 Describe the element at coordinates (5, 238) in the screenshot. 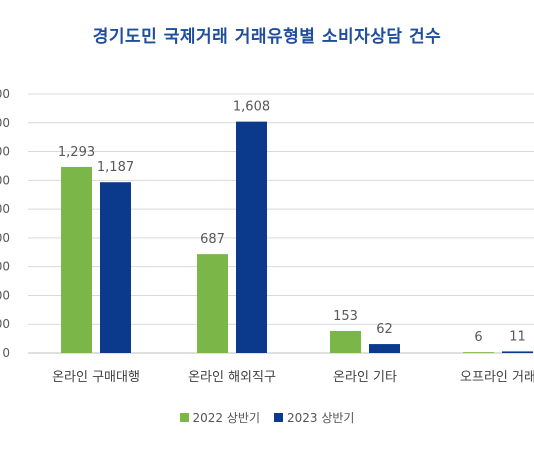

I see `y-tick-label: 800` at that location.